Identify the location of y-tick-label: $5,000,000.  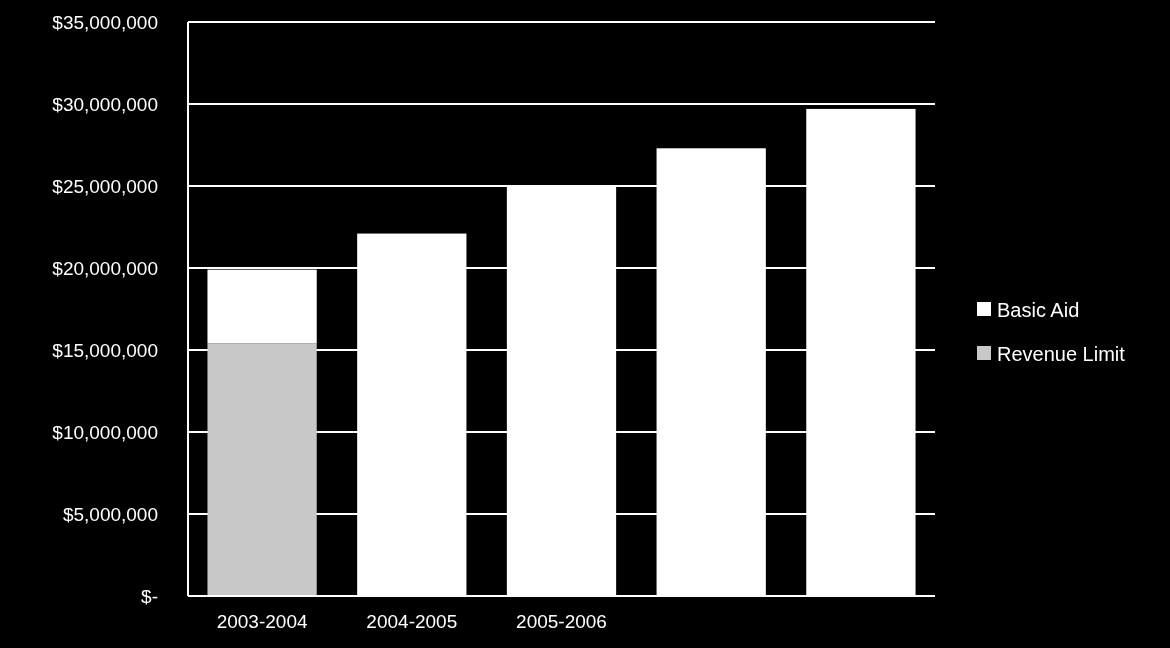
(110, 514).